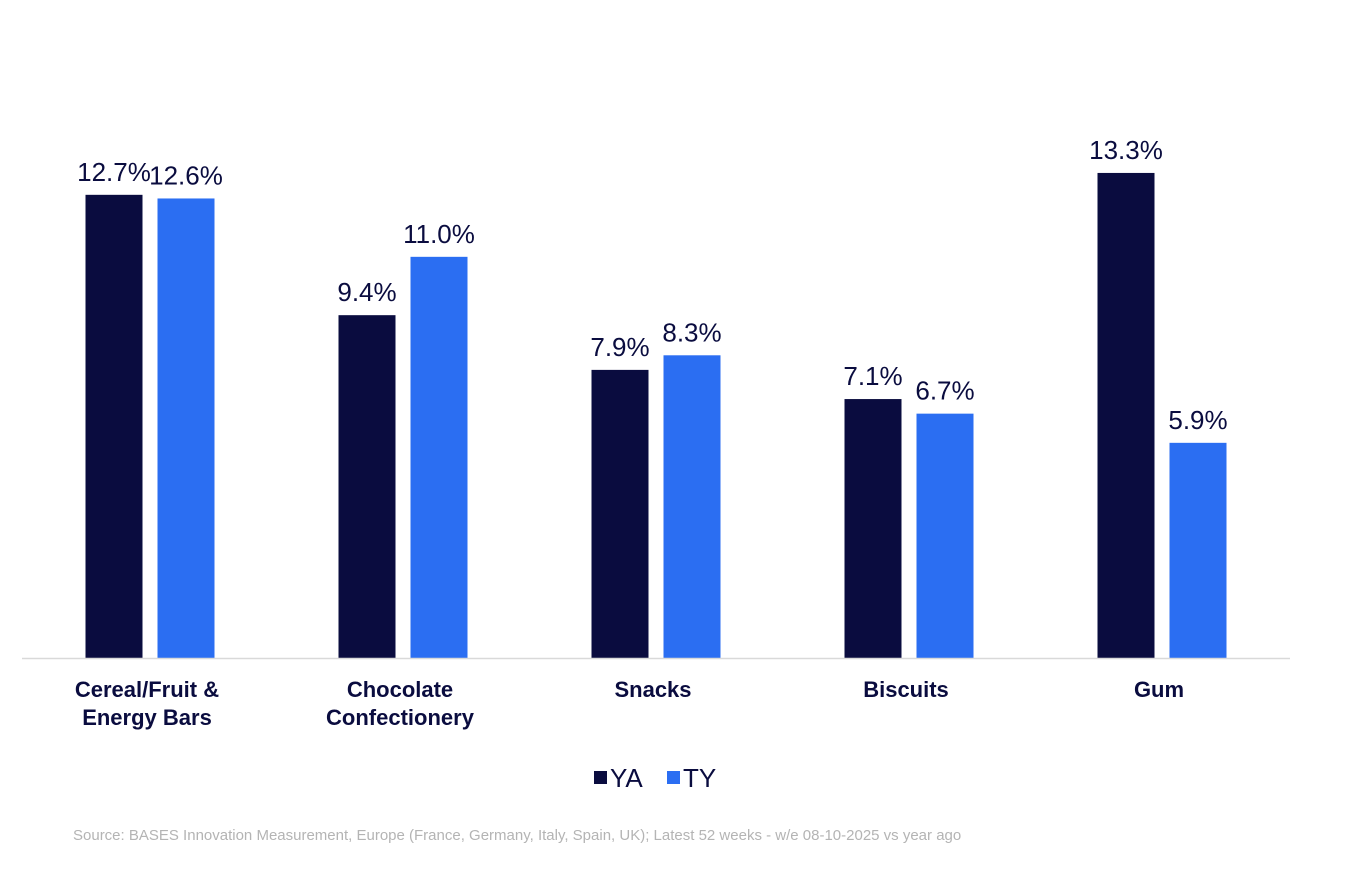  Describe the element at coordinates (439, 234) in the screenshot. I see `data-label: 11.0%` at that location.